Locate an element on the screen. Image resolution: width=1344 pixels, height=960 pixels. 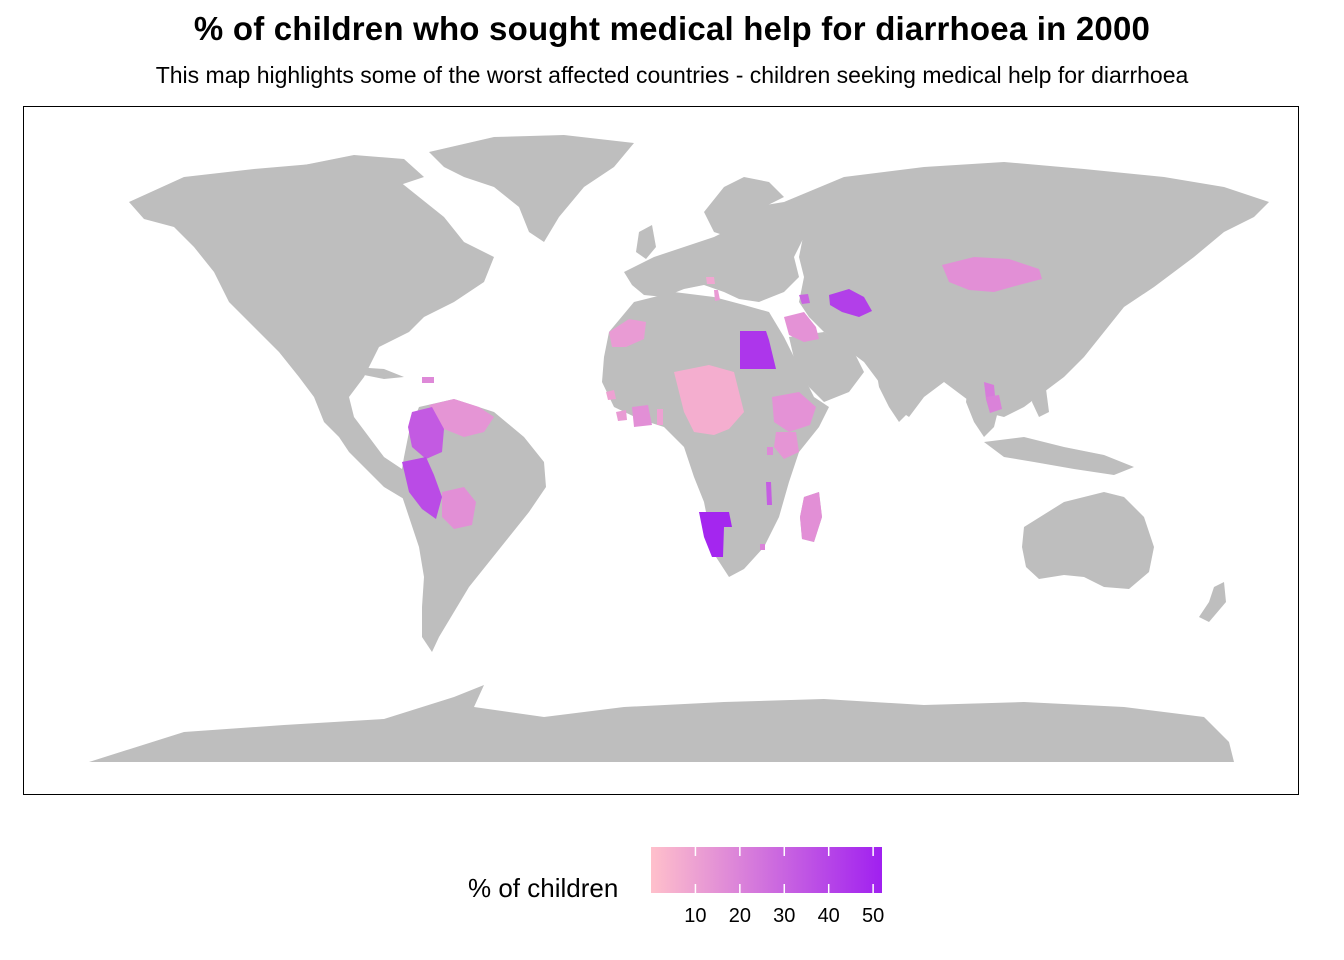
region-turkmenistan is located at coordinates (850, 303).